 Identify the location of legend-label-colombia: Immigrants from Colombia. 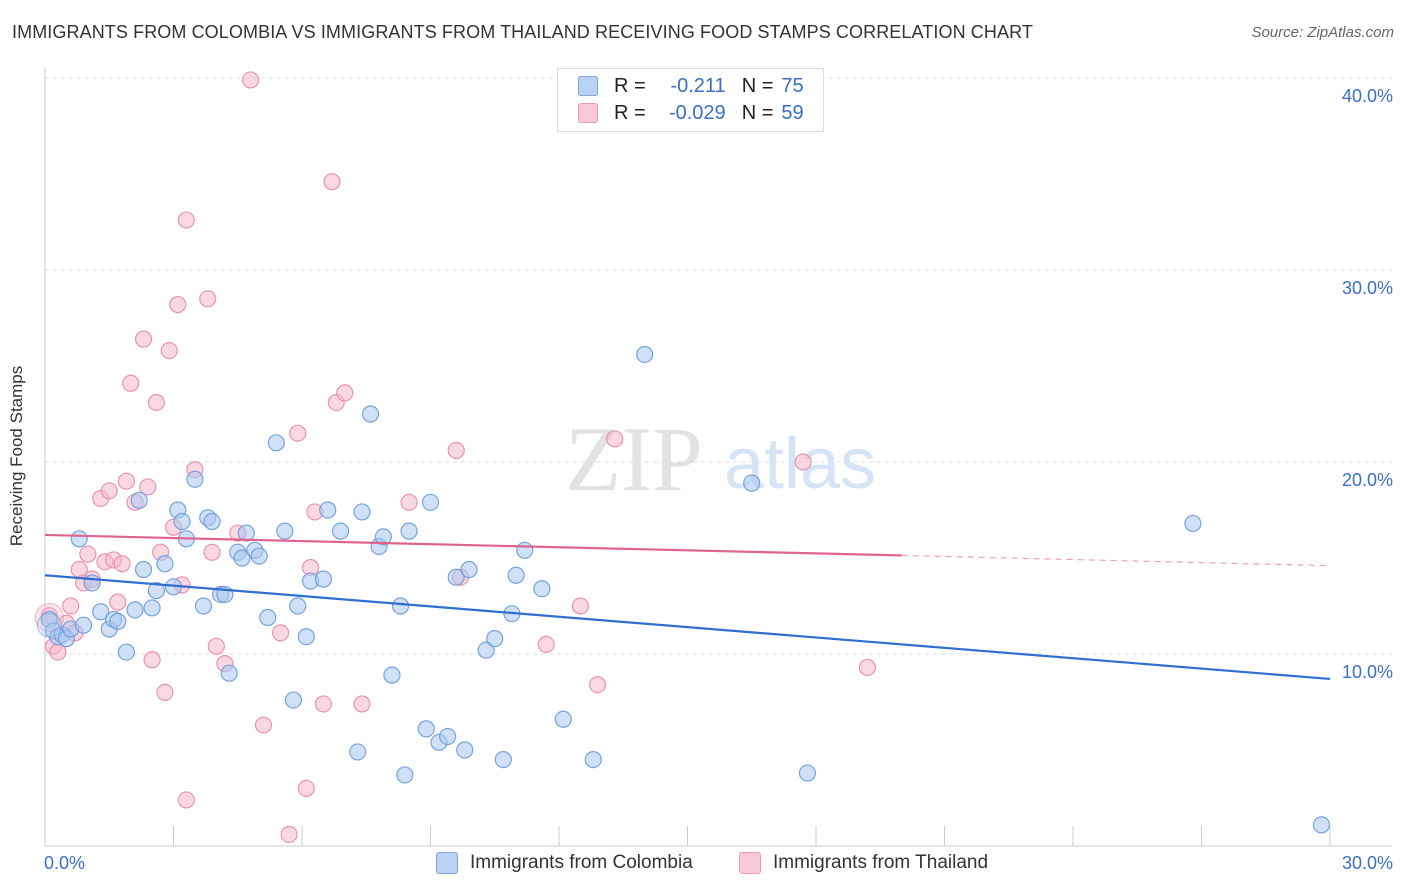
(581, 862).